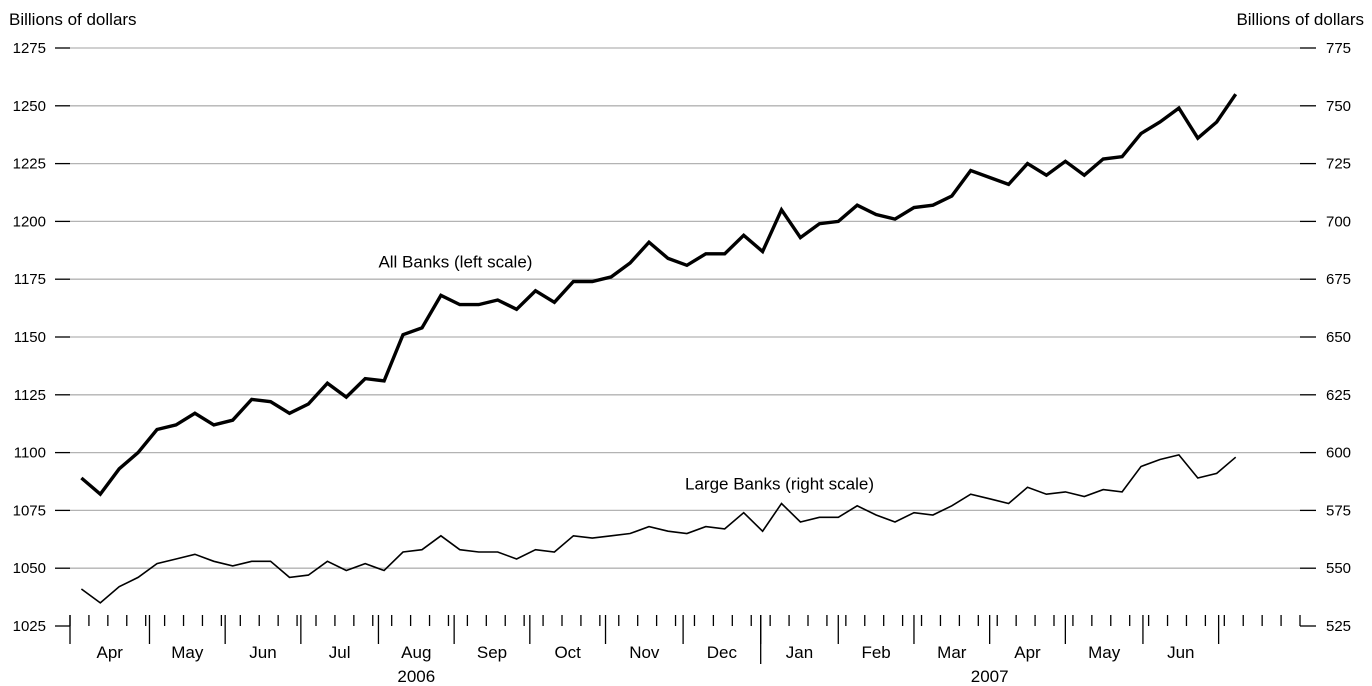  Describe the element at coordinates (875, 652) in the screenshot. I see `x-month-label: Feb` at that location.